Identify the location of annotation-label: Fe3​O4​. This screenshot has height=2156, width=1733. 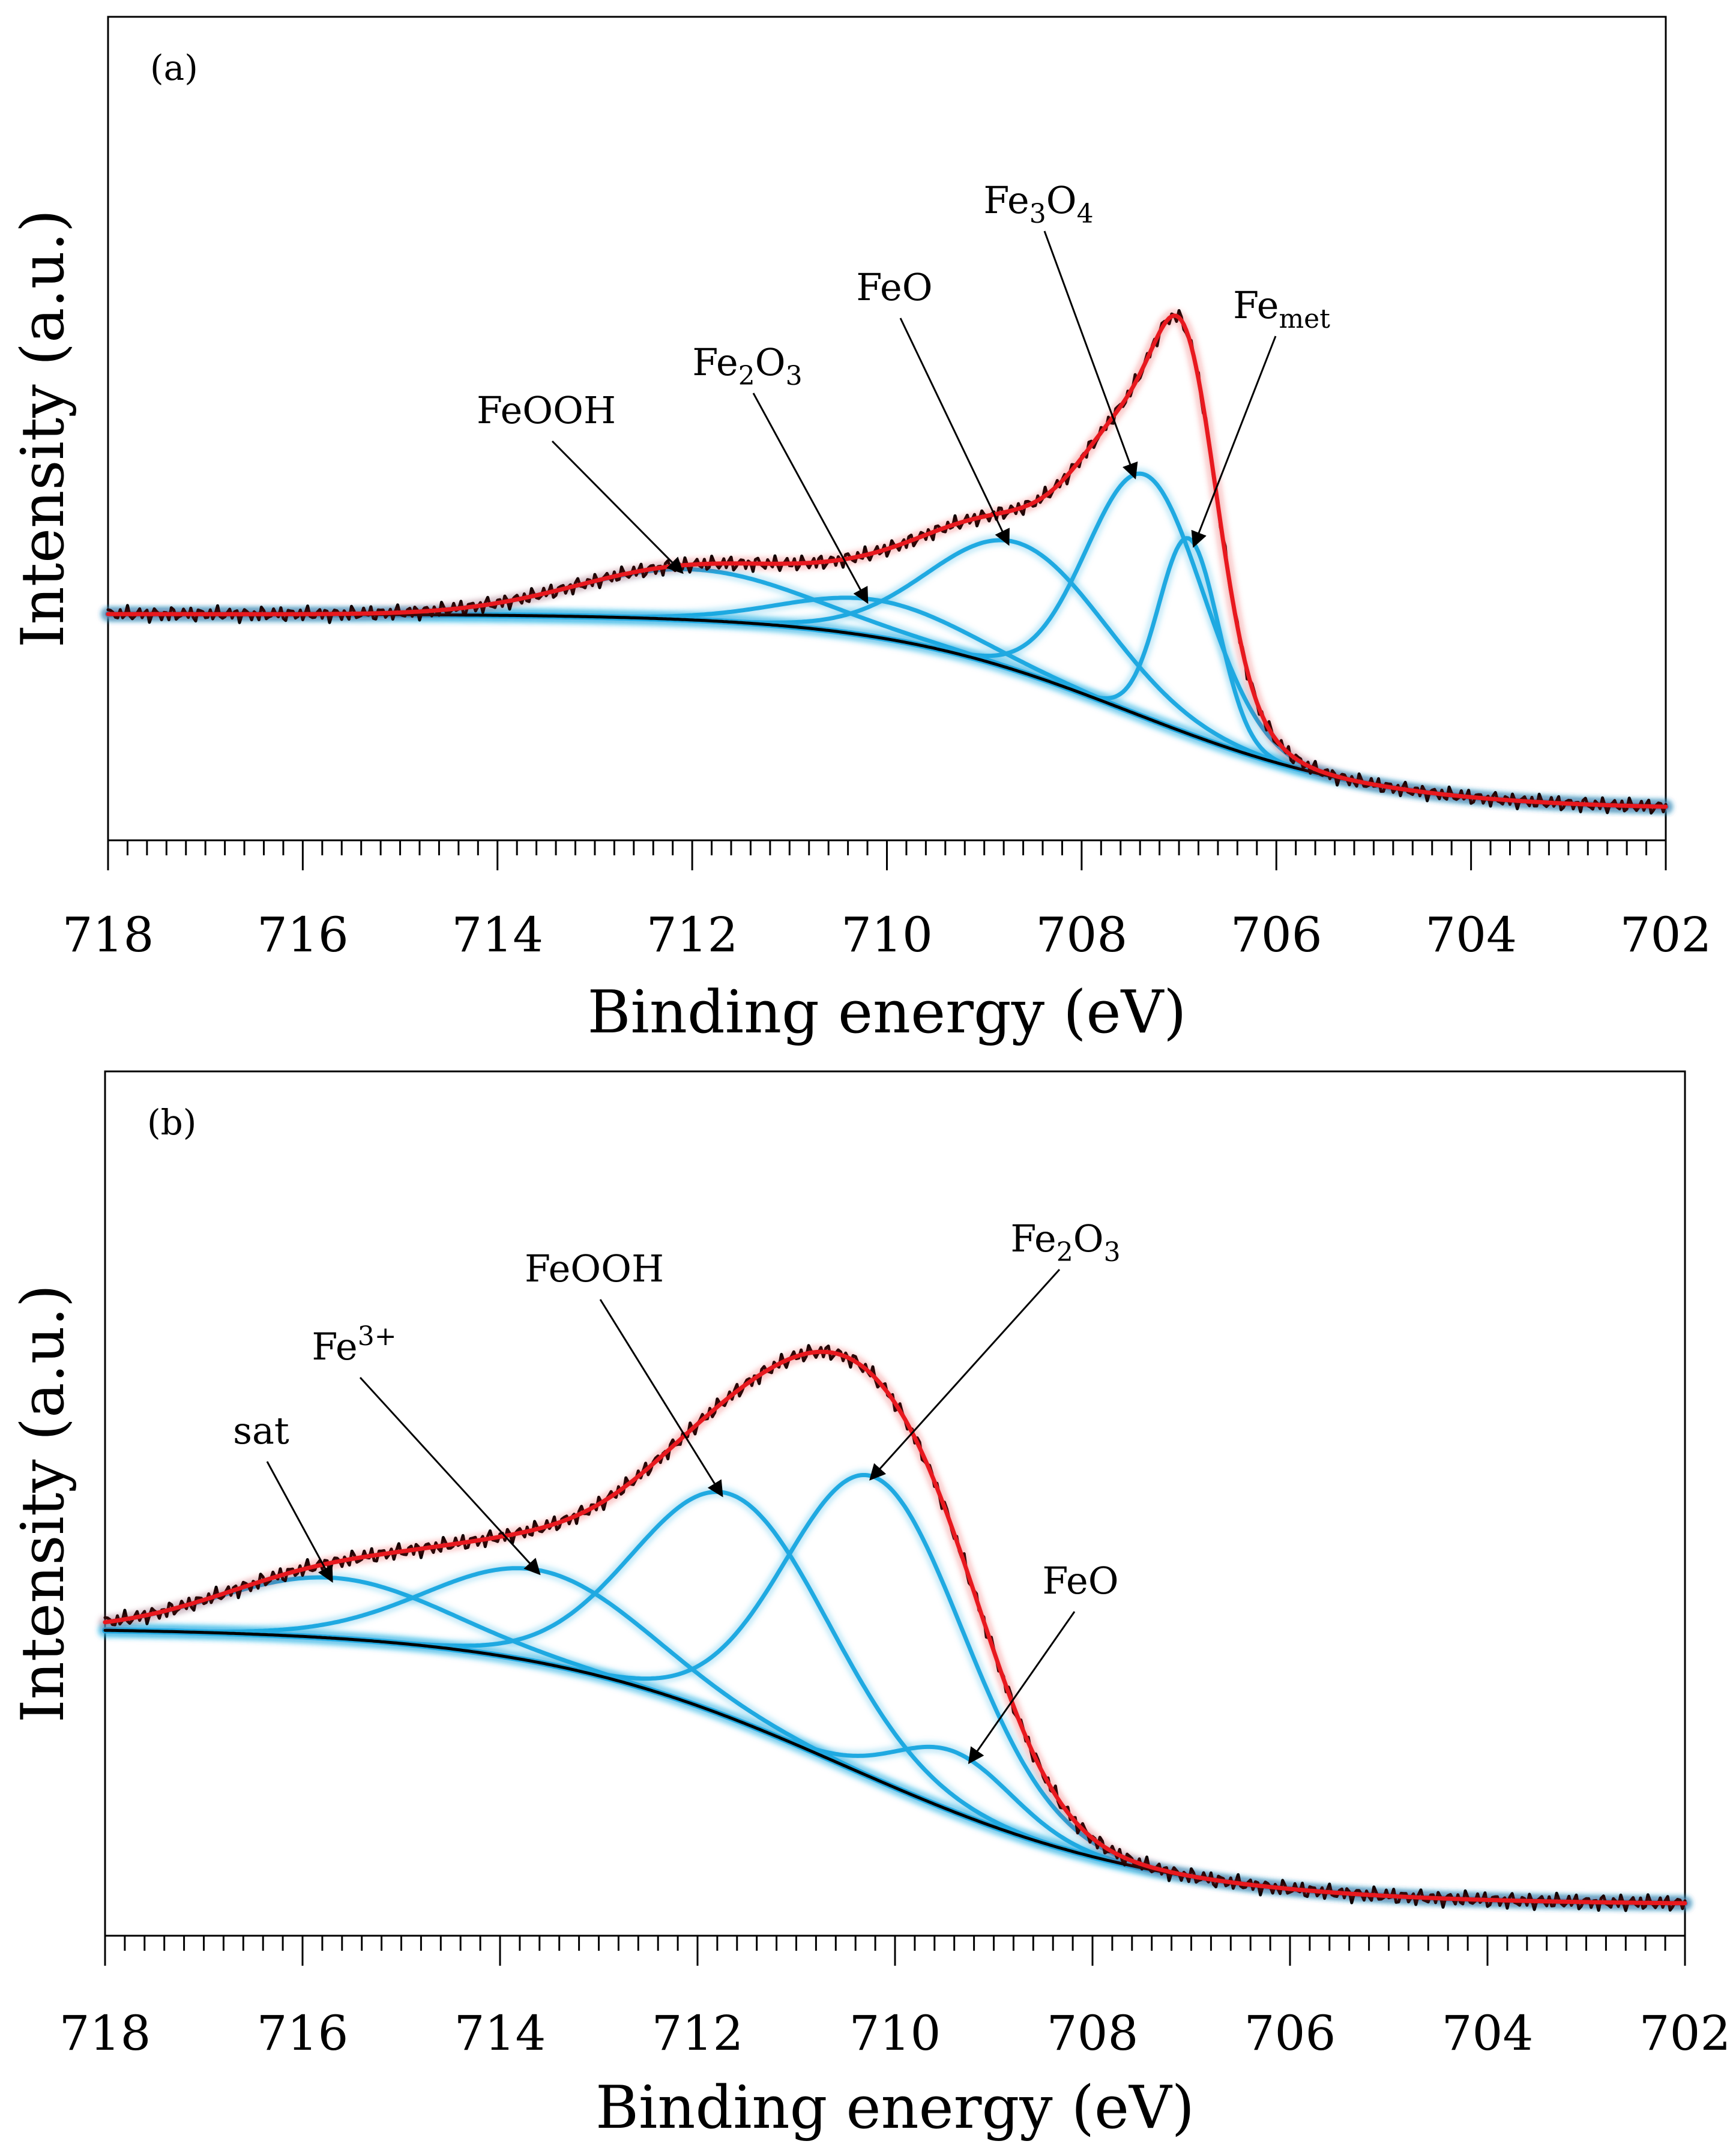
(1038, 203).